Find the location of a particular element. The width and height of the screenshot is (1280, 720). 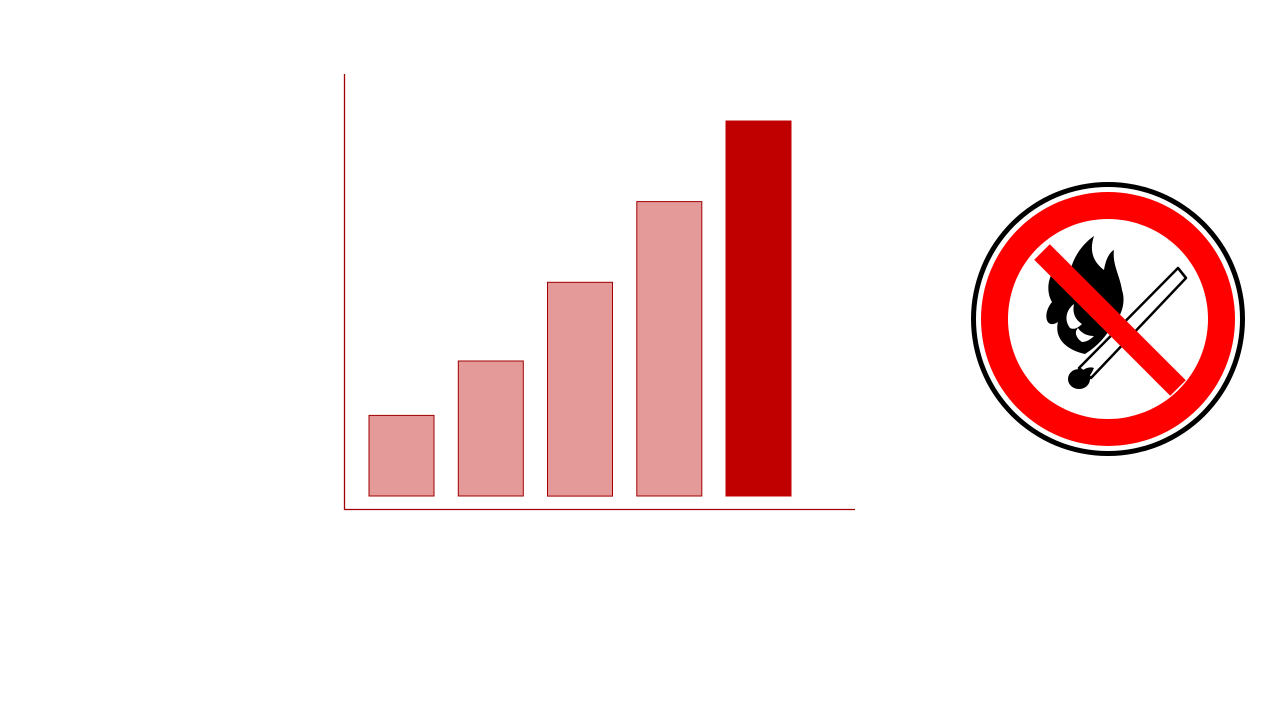

match-icon is located at coordinates (1128, 327).